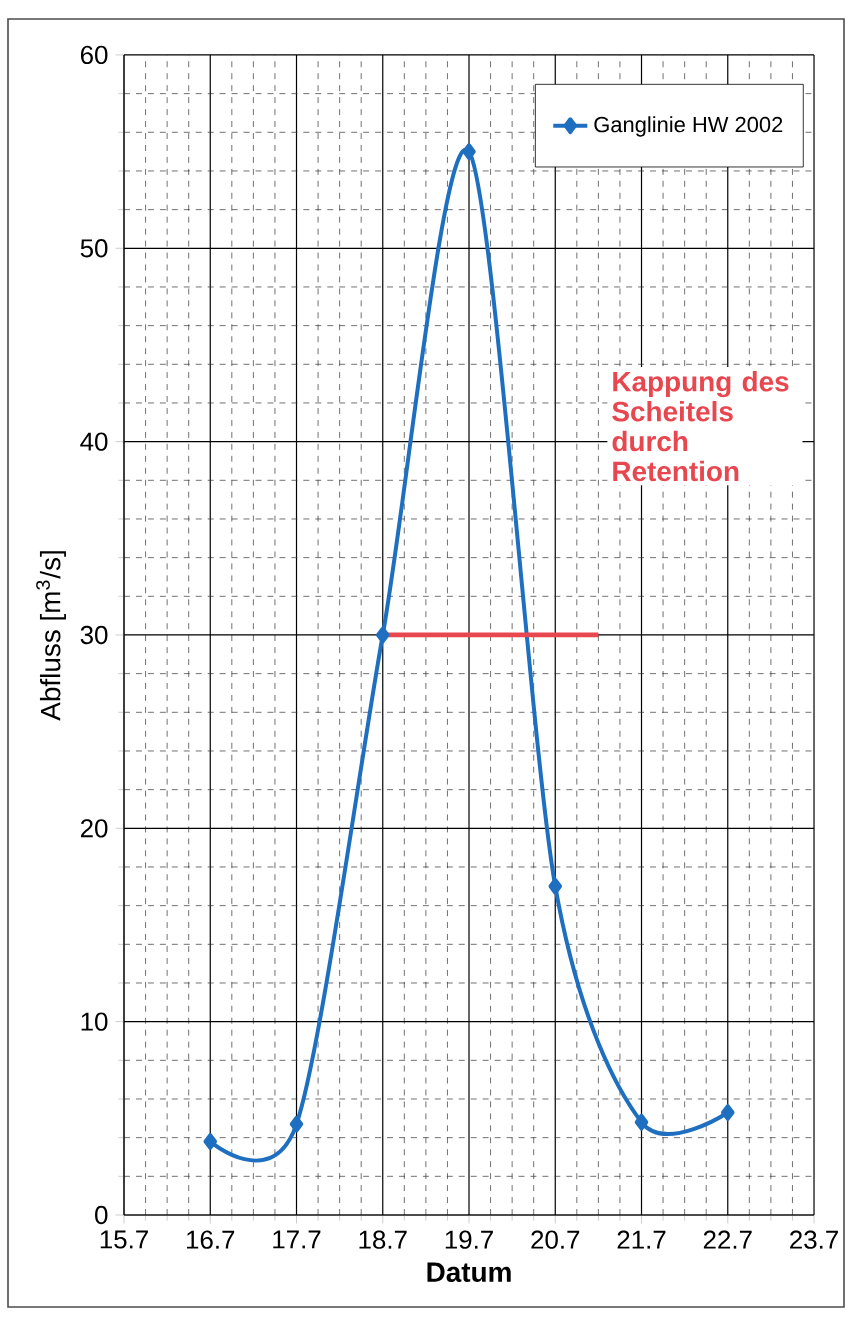  What do you see at coordinates (688, 126) in the screenshot?
I see `legend-label: Ganglinie HW 2002` at bounding box center [688, 126].